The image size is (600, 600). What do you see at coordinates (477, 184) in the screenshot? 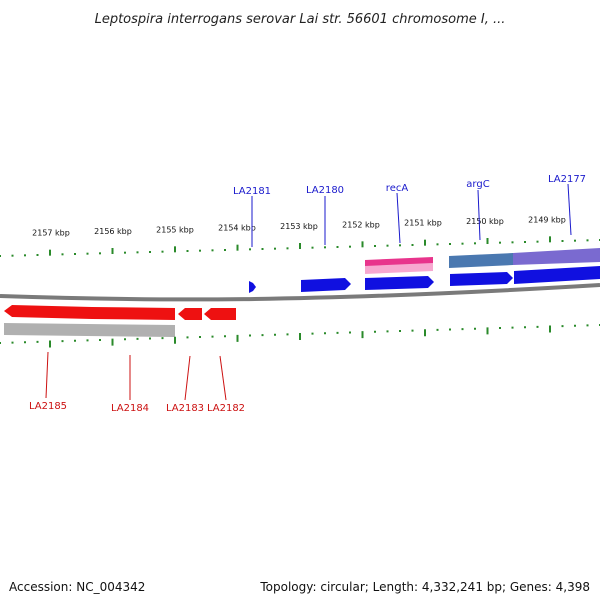
I see `gene-label-argc: argC` at bounding box center [477, 184].